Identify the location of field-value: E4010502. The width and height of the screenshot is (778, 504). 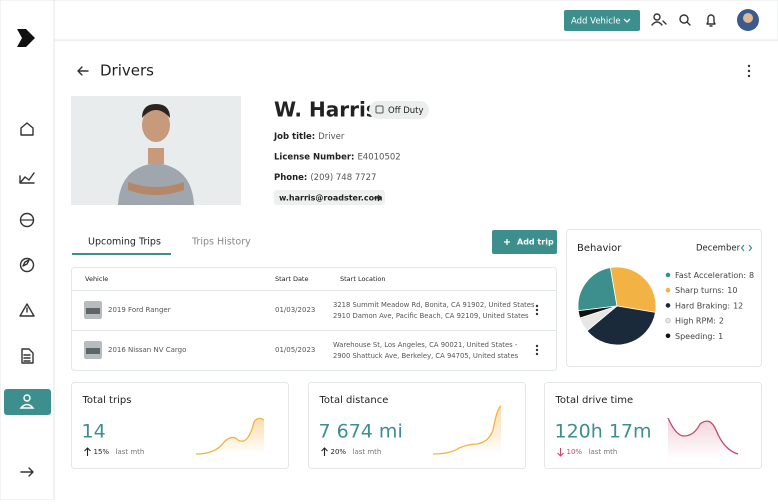
(378, 157).